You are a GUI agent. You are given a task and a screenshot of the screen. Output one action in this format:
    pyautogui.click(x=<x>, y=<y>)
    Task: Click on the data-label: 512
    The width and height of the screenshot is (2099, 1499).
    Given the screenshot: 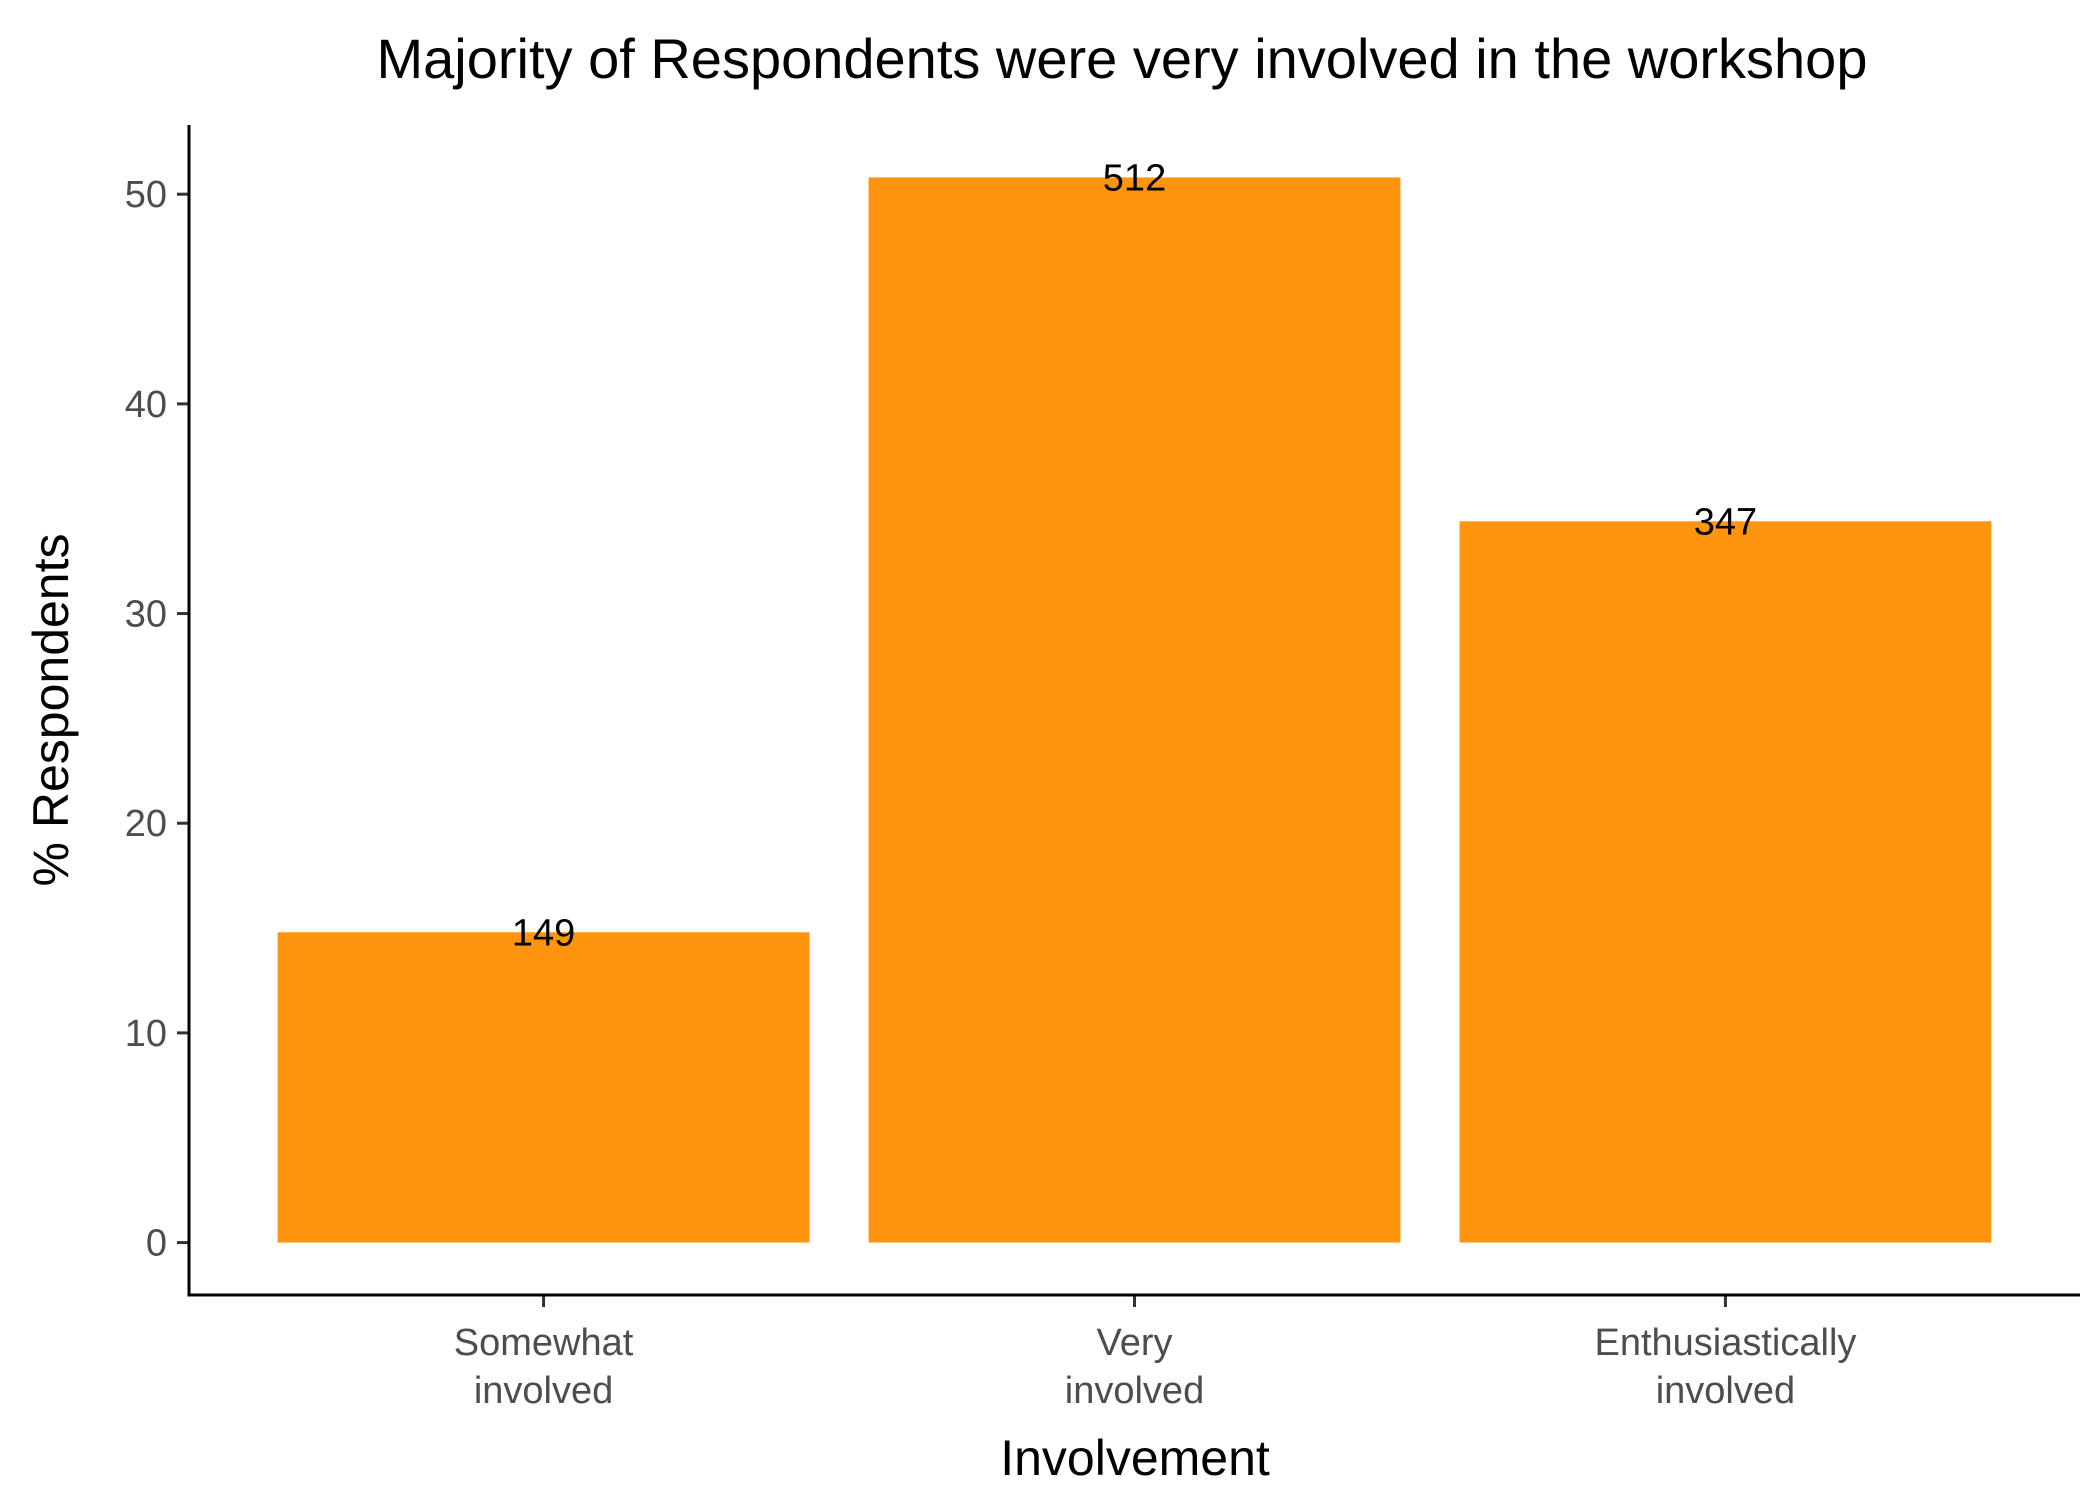 What is the action you would take?
    pyautogui.click(x=1134, y=178)
    